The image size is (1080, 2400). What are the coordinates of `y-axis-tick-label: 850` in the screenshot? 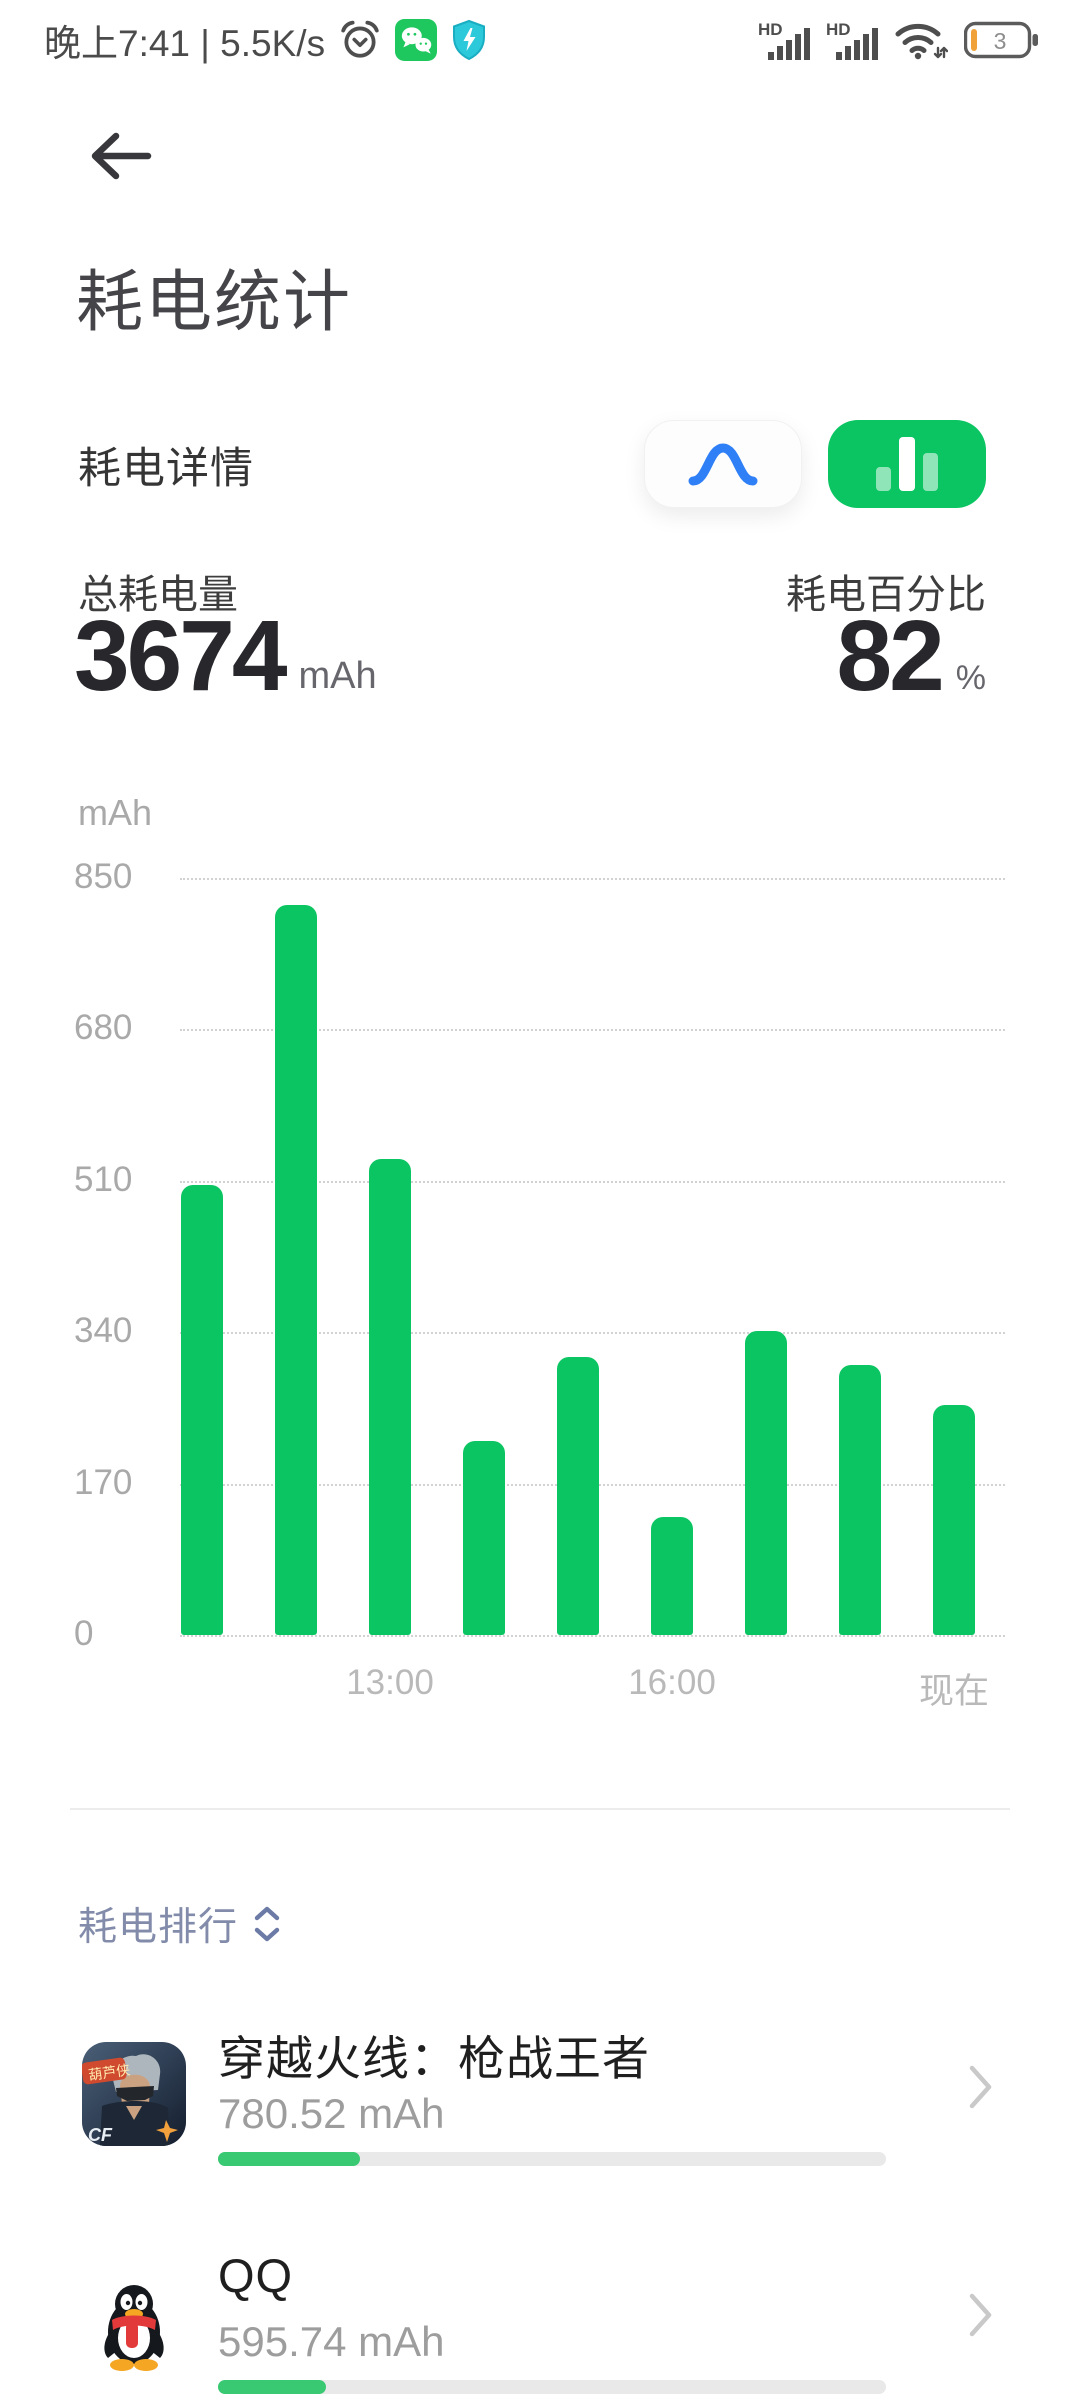 It's located at (103, 876).